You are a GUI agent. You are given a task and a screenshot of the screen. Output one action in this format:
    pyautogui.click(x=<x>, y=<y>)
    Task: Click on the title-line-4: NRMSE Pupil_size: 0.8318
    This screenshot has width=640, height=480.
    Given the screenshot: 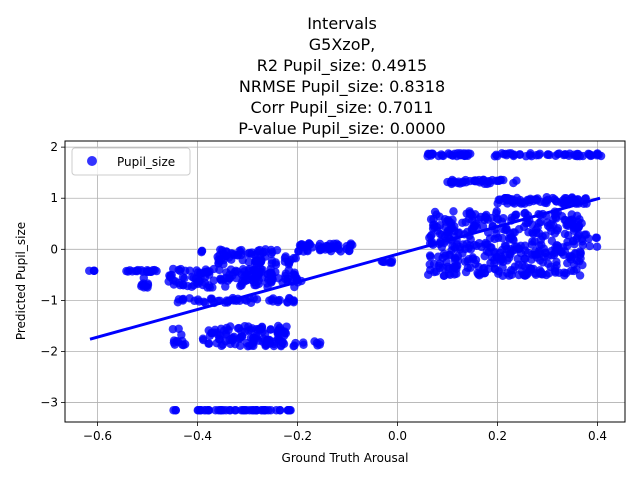 What is the action you would take?
    pyautogui.click(x=342, y=87)
    